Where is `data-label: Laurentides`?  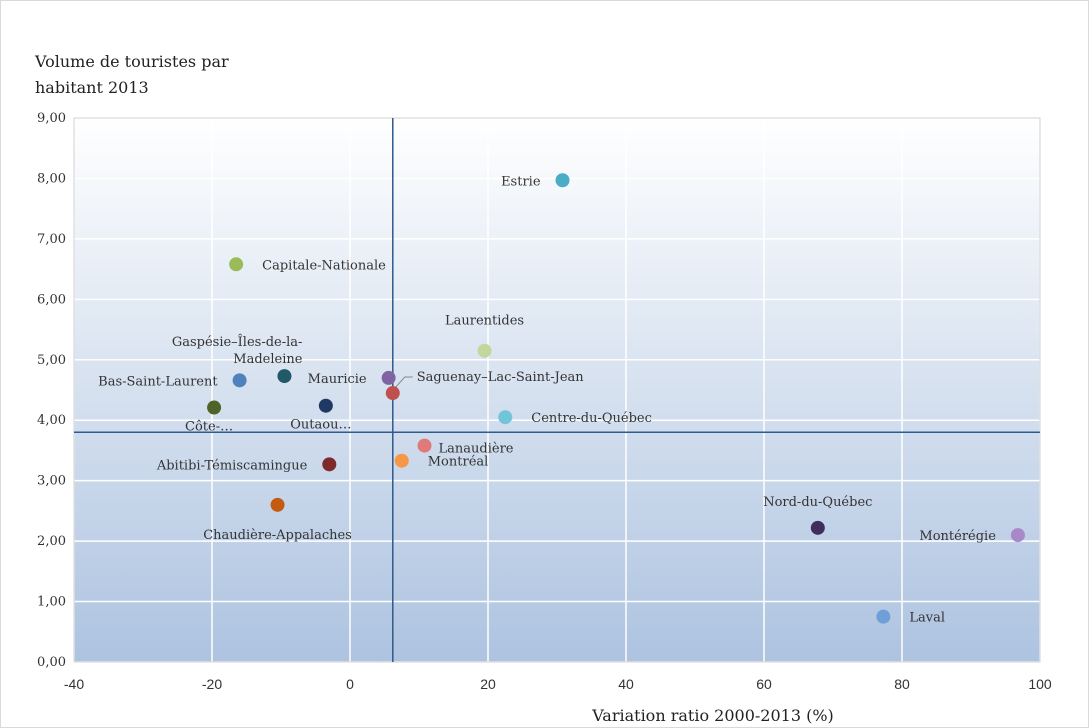 data-label: Laurentides is located at coordinates (484, 321).